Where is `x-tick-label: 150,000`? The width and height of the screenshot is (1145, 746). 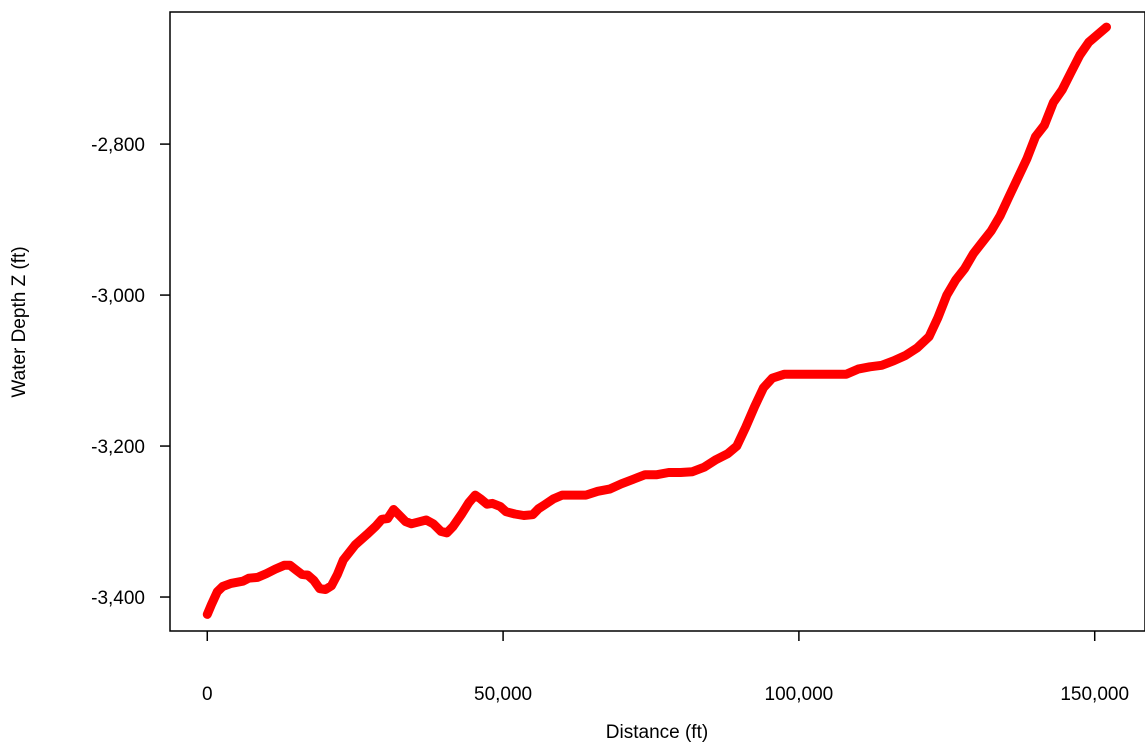
x-tick-label: 150,000 is located at coordinates (1094, 694).